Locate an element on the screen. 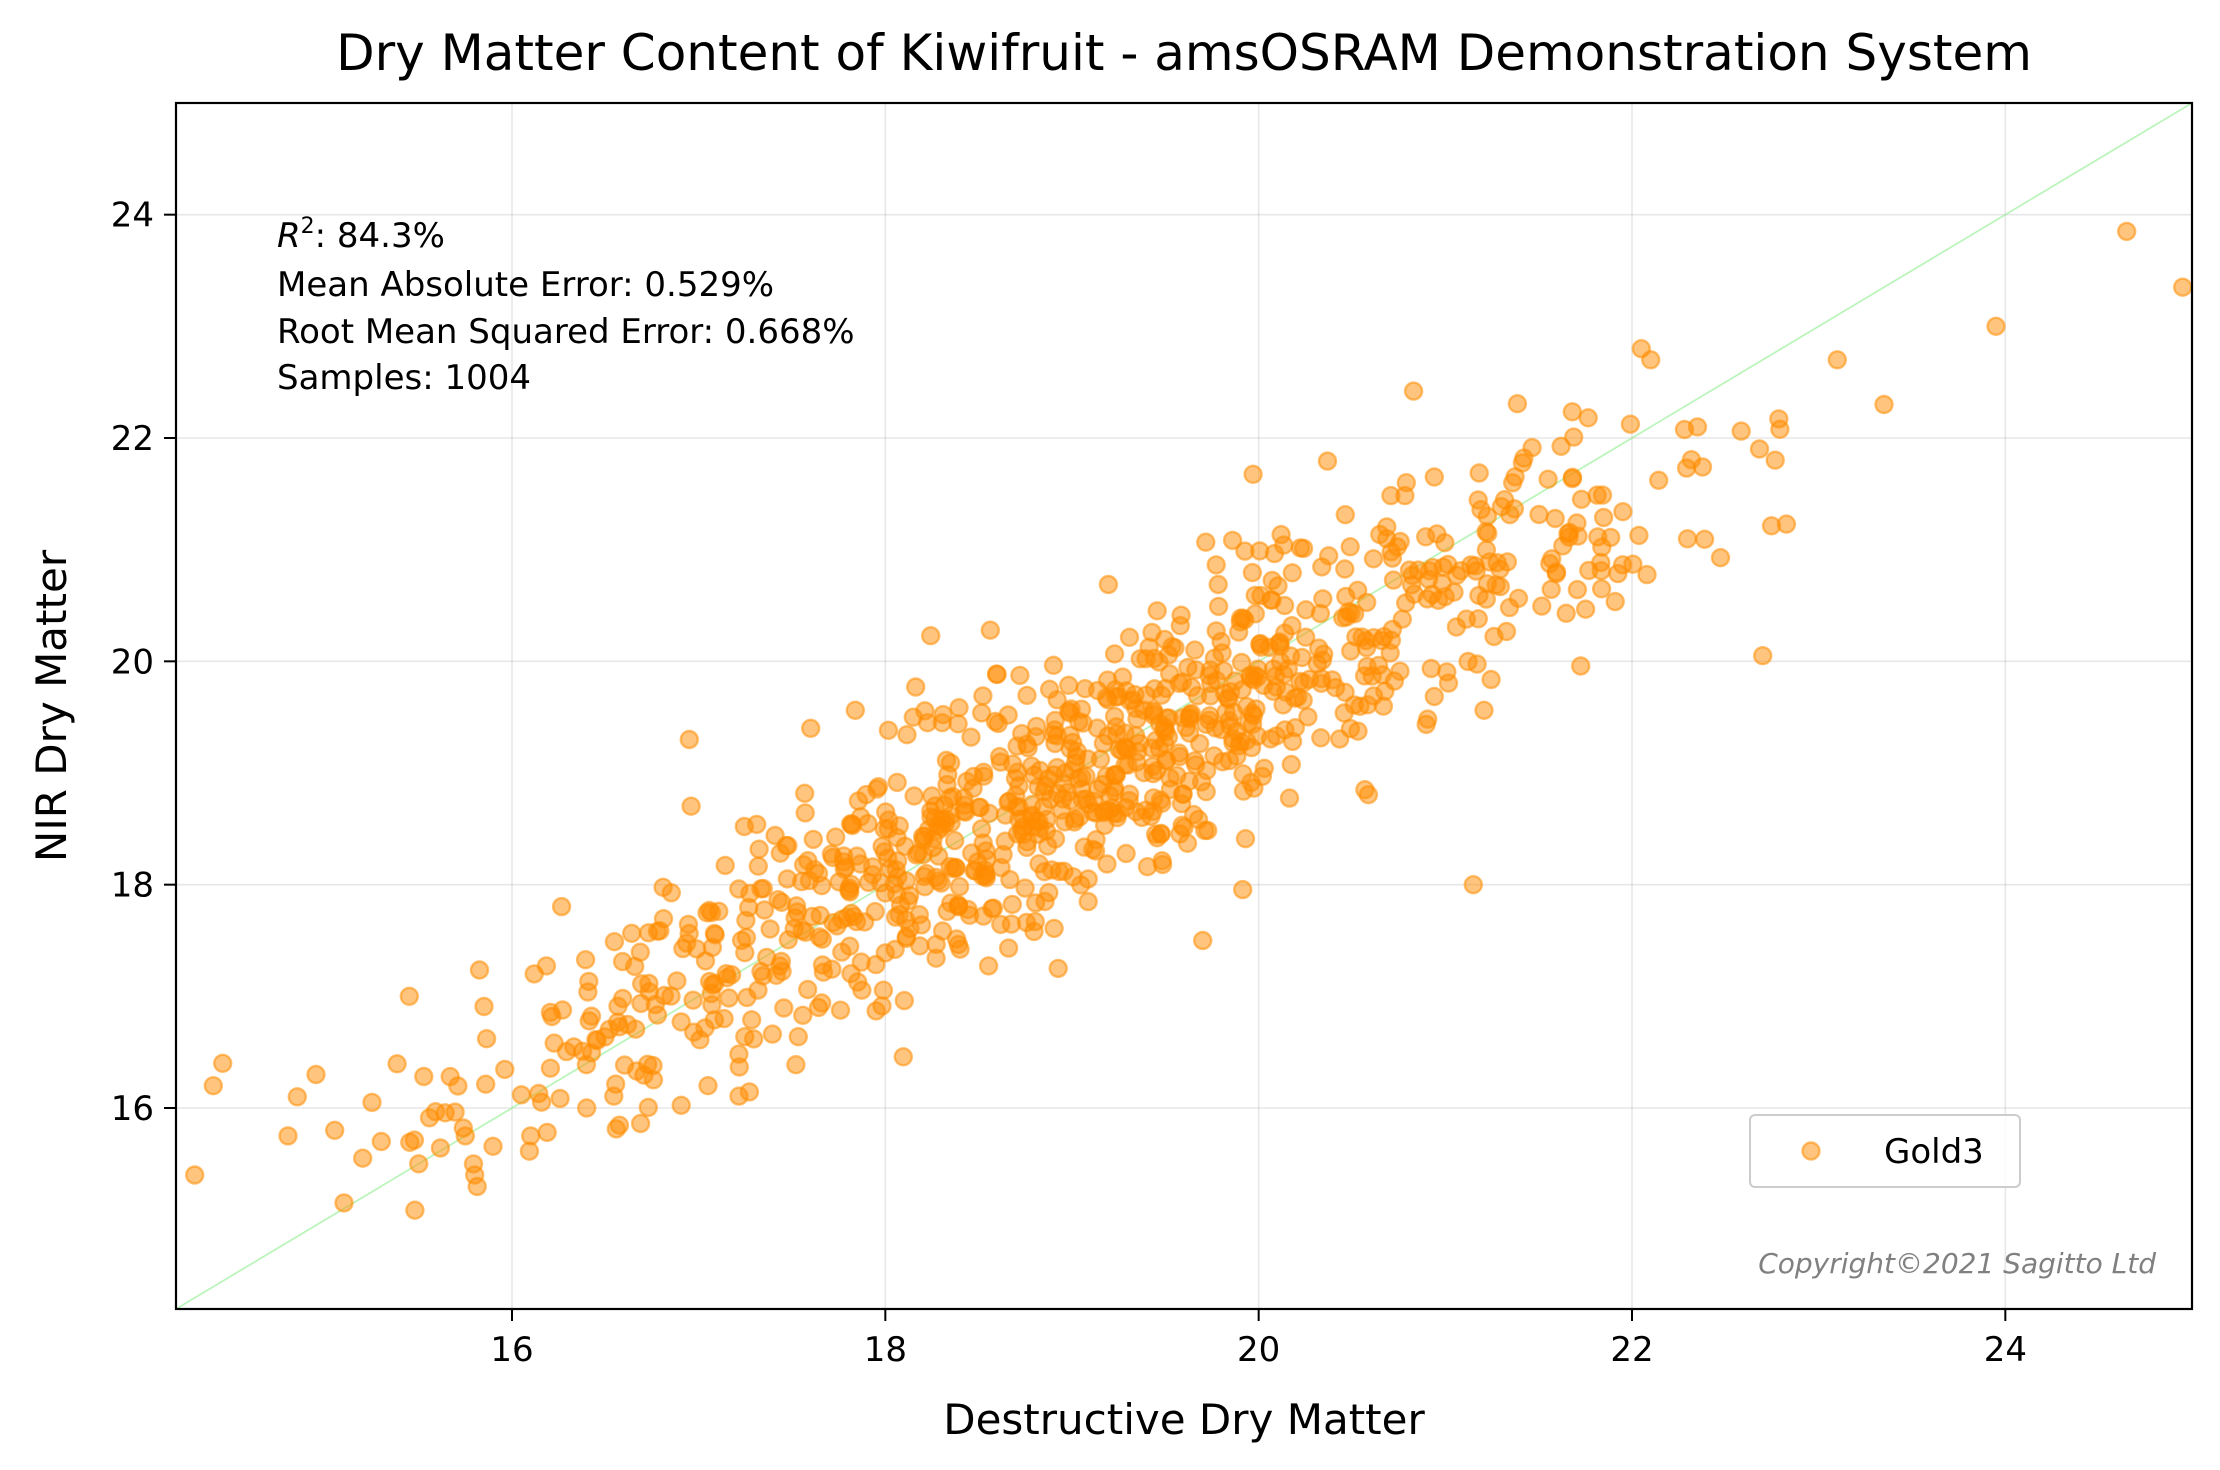  legend-label: Gold3 is located at coordinates (1934, 1152).